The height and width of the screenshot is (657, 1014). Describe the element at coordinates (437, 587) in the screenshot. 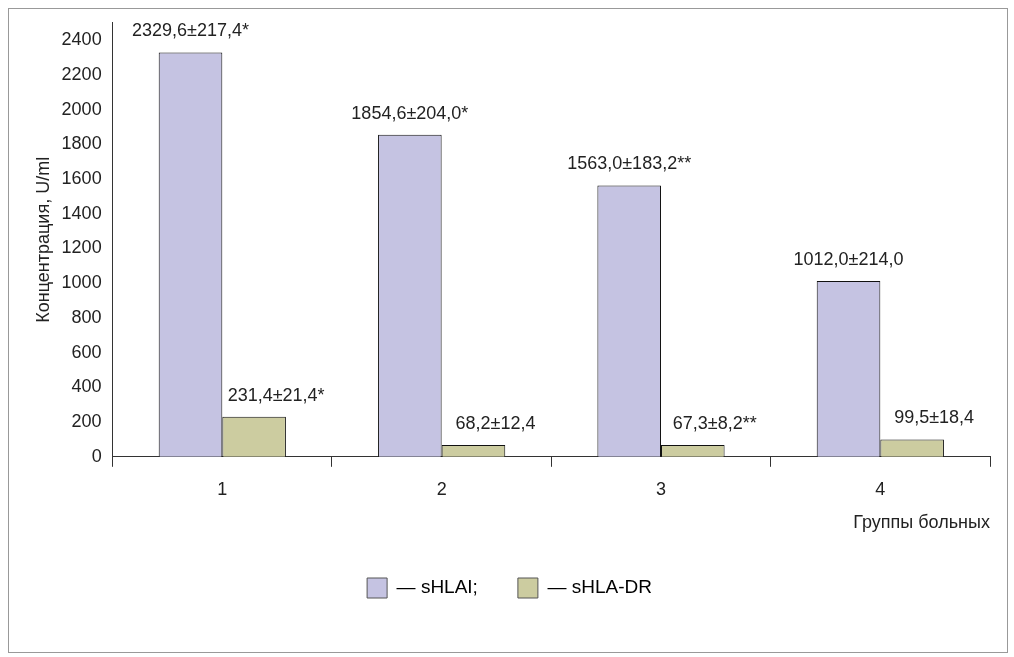

I see `legend-label: — sHLAI;` at that location.